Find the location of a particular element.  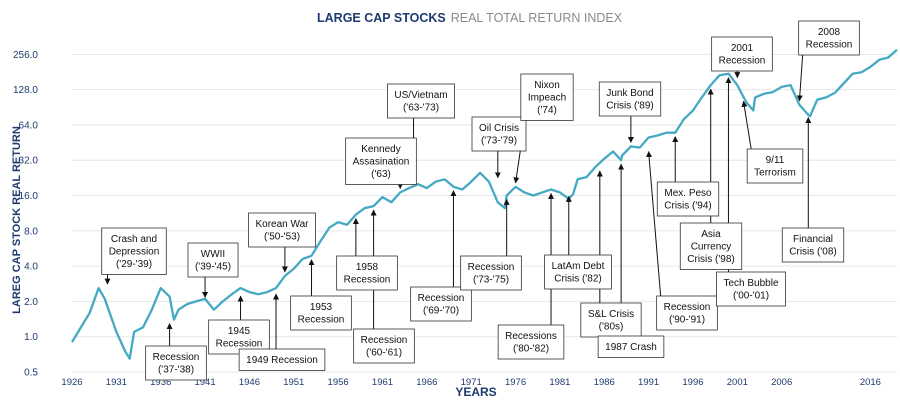

y-tick-label: 1.0 is located at coordinates (31, 337).